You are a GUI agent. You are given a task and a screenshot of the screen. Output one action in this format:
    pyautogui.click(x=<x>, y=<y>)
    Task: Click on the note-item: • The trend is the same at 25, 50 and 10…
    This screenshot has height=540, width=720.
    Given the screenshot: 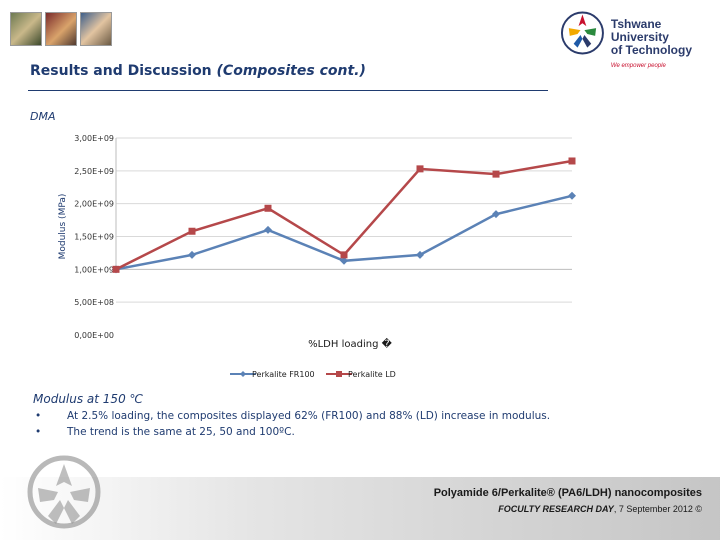 What is the action you would take?
    pyautogui.click(x=291, y=432)
    